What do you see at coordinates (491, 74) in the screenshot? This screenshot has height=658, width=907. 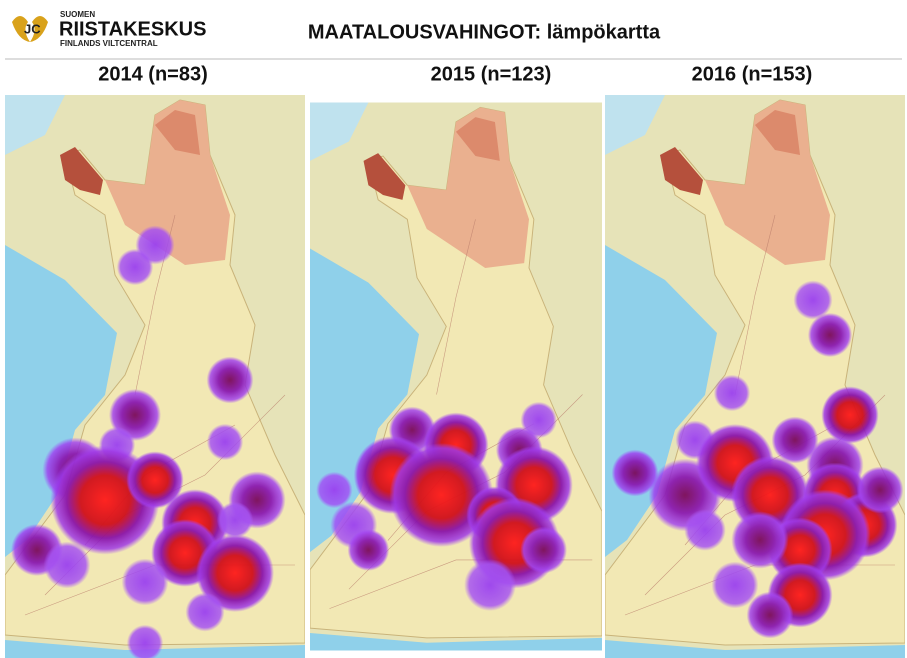 I see `panel-label: 2015 (n=123)` at bounding box center [491, 74].